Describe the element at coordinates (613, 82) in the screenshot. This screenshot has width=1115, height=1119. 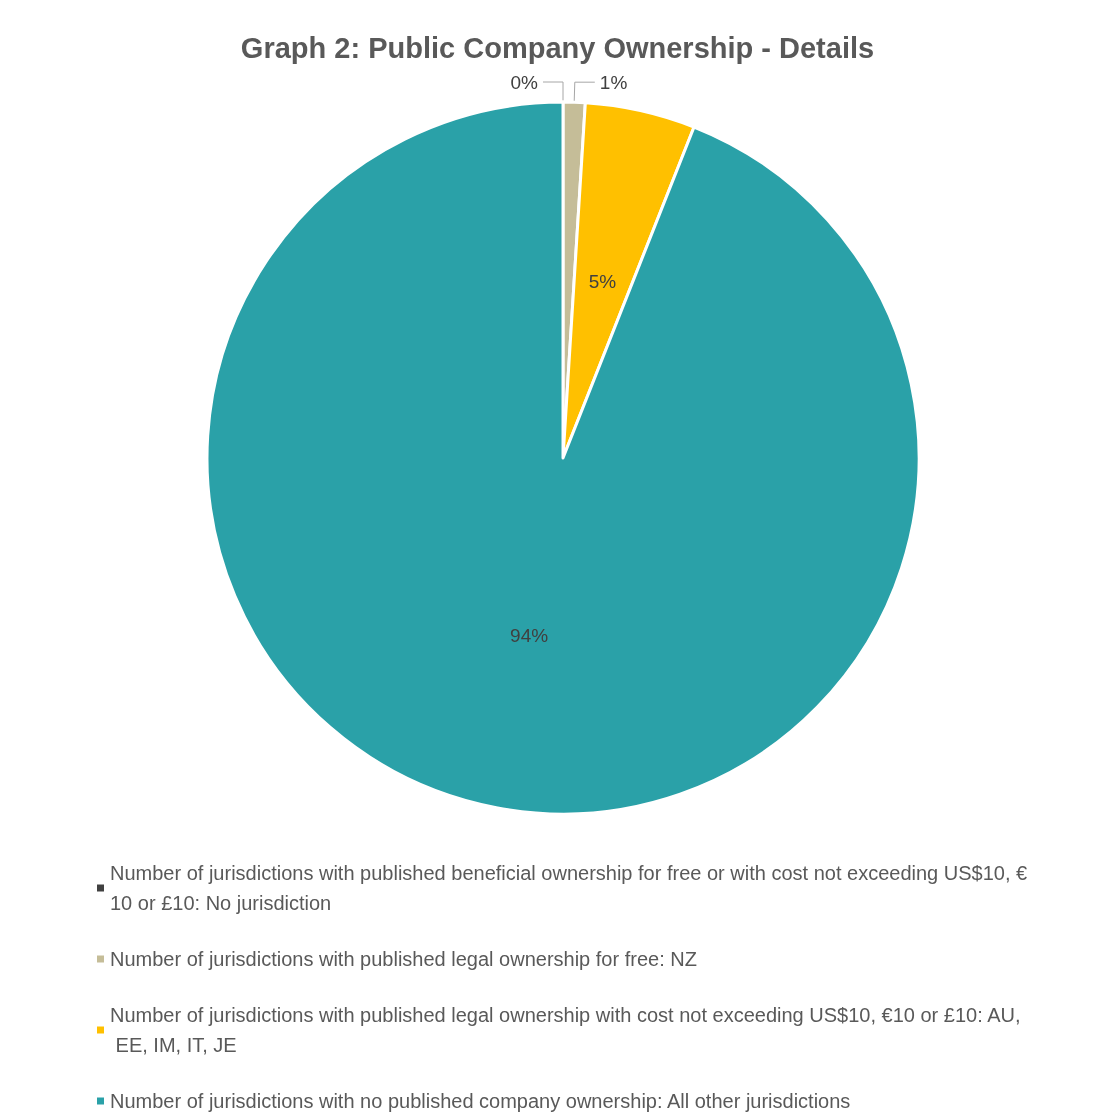
I see `data-label: 1%` at that location.